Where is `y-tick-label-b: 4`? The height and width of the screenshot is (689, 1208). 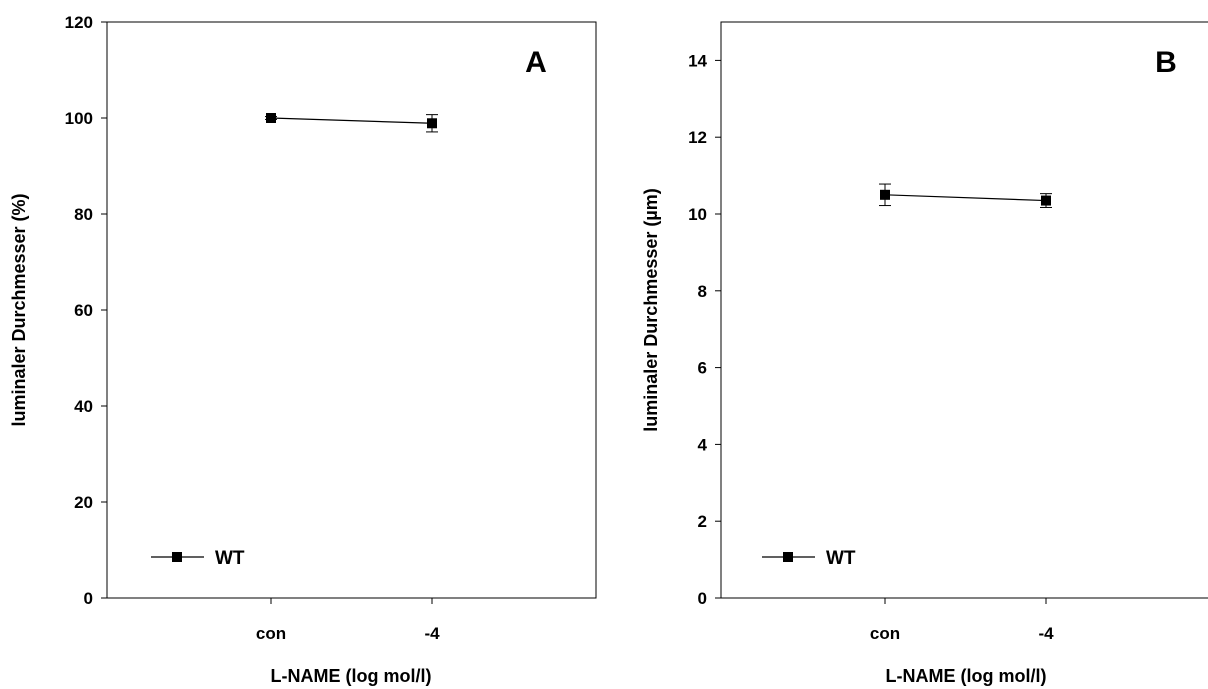 y-tick-label-b: 4 is located at coordinates (703, 444).